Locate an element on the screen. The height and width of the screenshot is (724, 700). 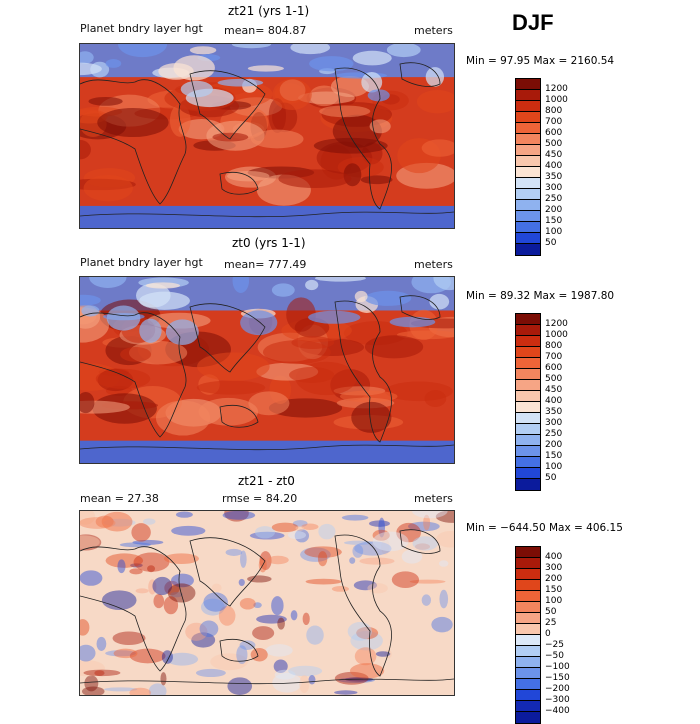
colorbar-tick-label: 400 is located at coordinates (554, 166).